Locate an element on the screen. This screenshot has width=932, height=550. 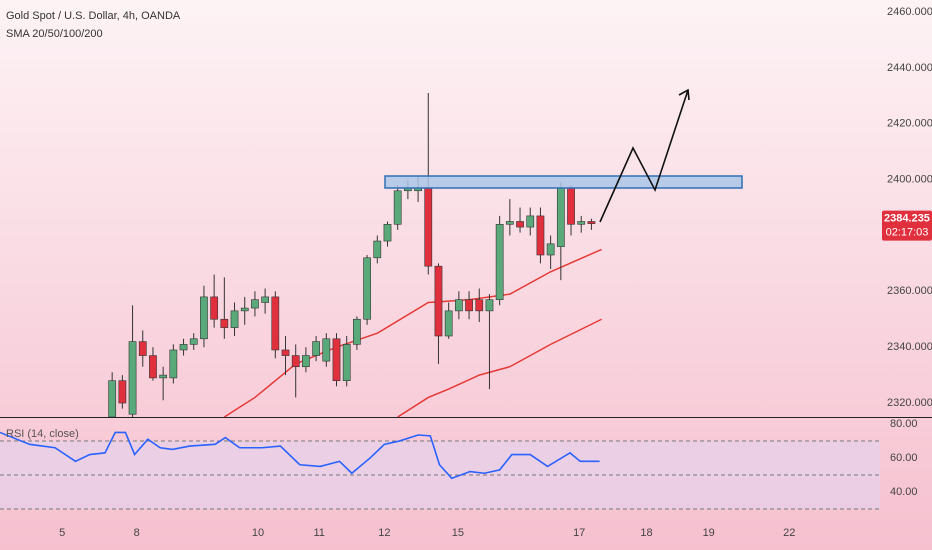
last-price-tag is located at coordinates (907, 225).